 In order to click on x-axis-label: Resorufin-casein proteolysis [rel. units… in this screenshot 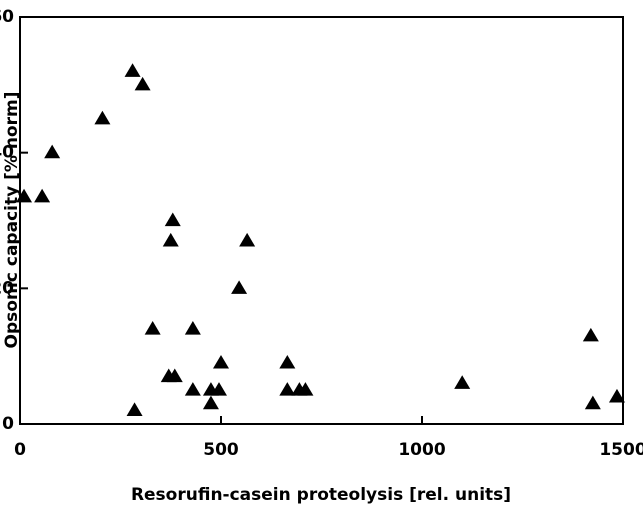, I will do `click(321, 495)`.